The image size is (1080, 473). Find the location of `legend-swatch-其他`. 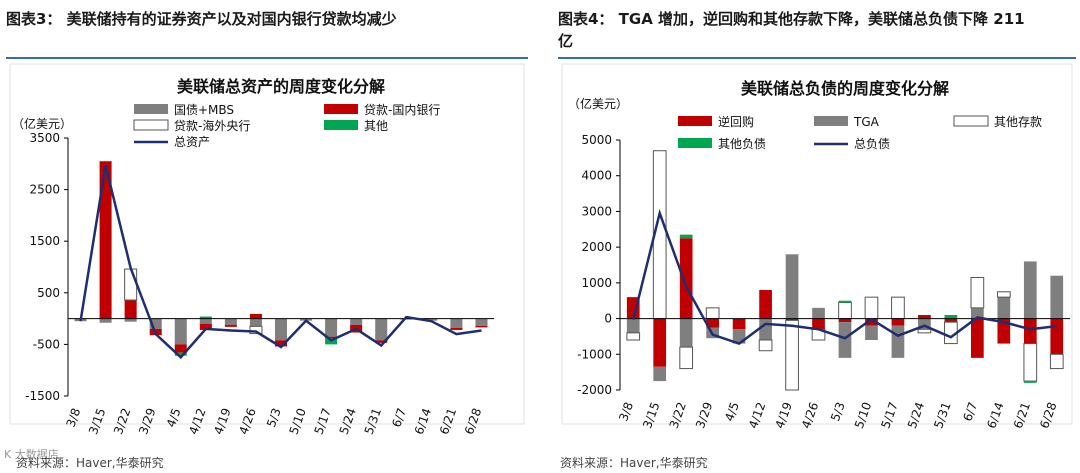

legend-swatch-其他 is located at coordinates (341, 125).